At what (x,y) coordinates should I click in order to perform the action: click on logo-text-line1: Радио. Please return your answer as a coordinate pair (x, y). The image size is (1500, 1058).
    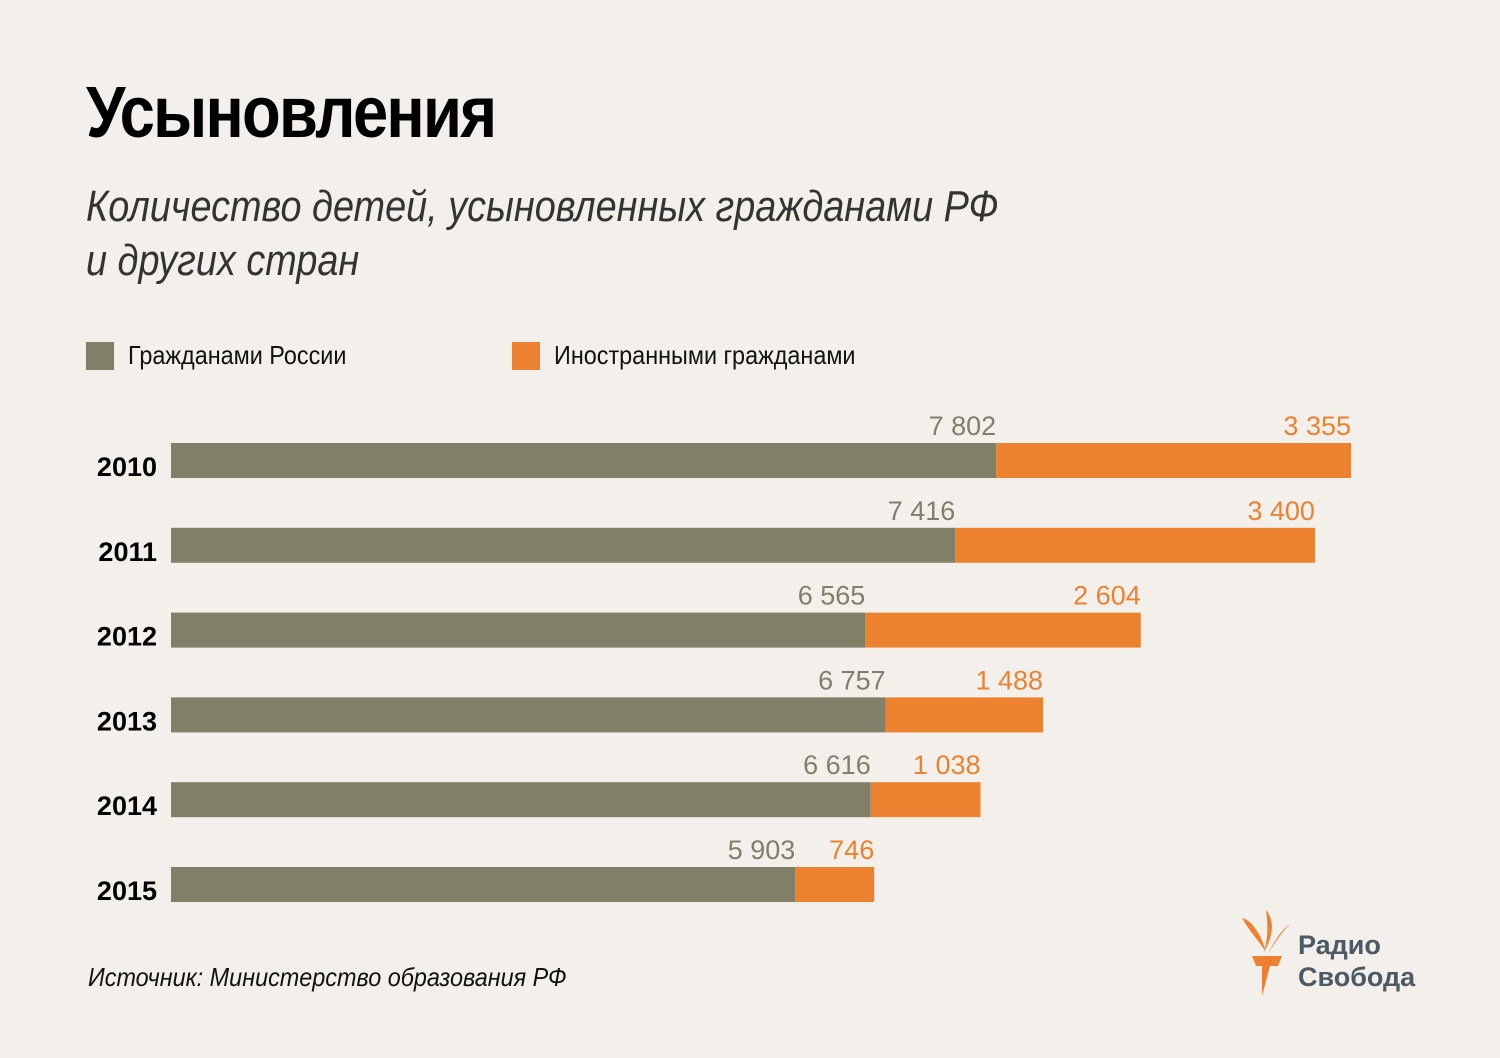
    Looking at the image, I should click on (1339, 945).